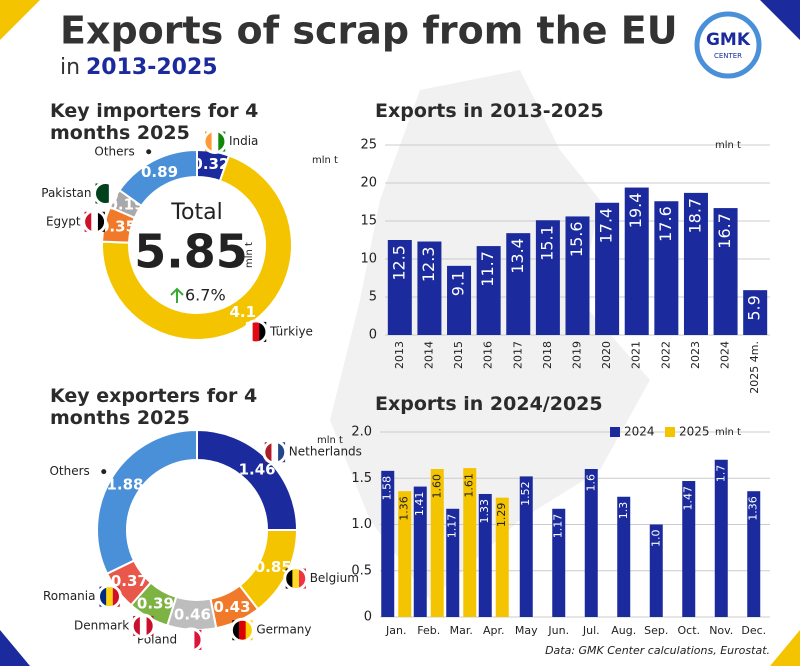 The height and width of the screenshot is (666, 800). Describe the element at coordinates (591, 630) in the screenshot. I see `x-tick-label: Jul.` at that location.